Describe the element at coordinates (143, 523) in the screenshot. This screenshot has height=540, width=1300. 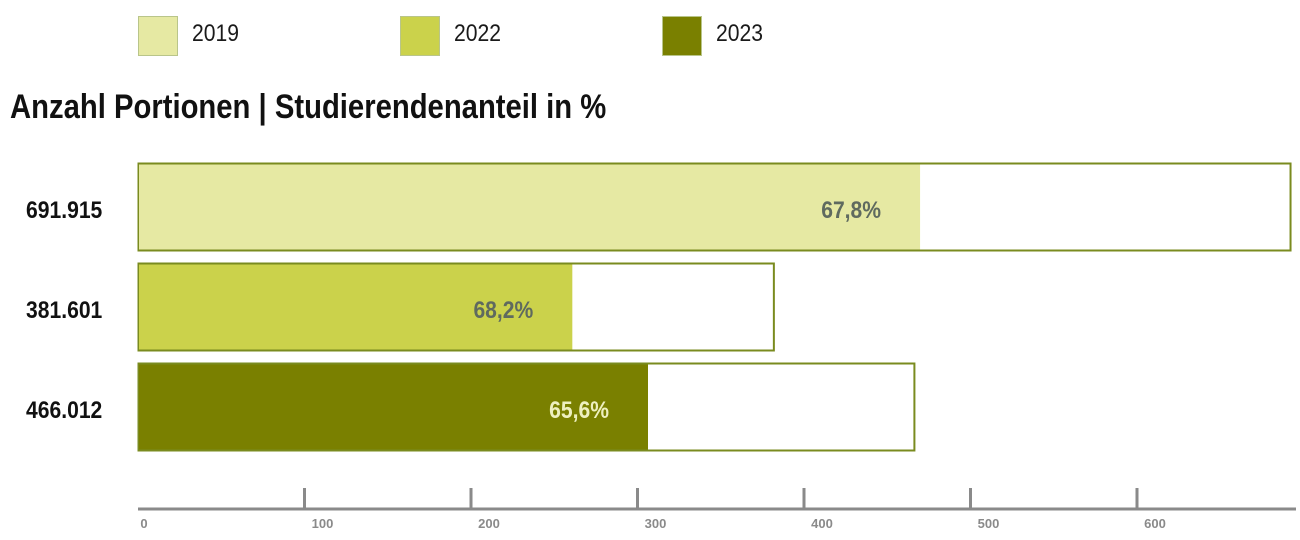
I see `x-tick-label-0: 0` at that location.